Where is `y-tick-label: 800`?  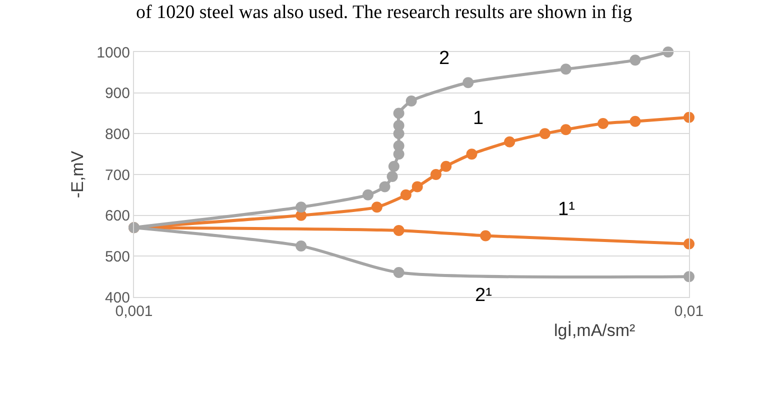 y-tick-label: 800 is located at coordinates (117, 134).